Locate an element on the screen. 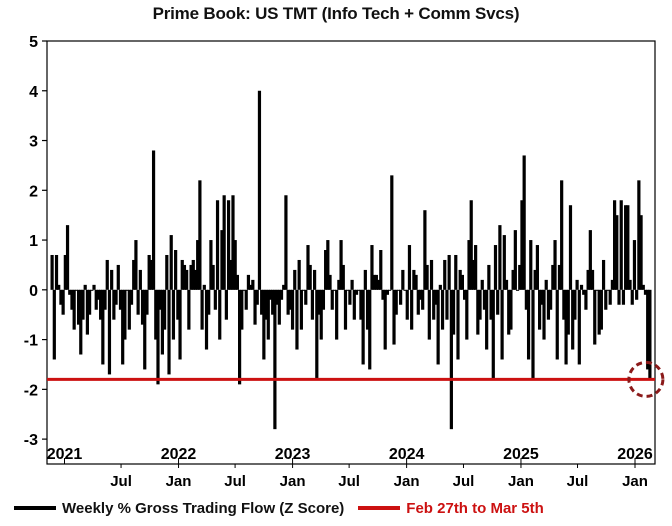 The height and width of the screenshot is (526, 672). x-year-label: 2024 is located at coordinates (407, 454).